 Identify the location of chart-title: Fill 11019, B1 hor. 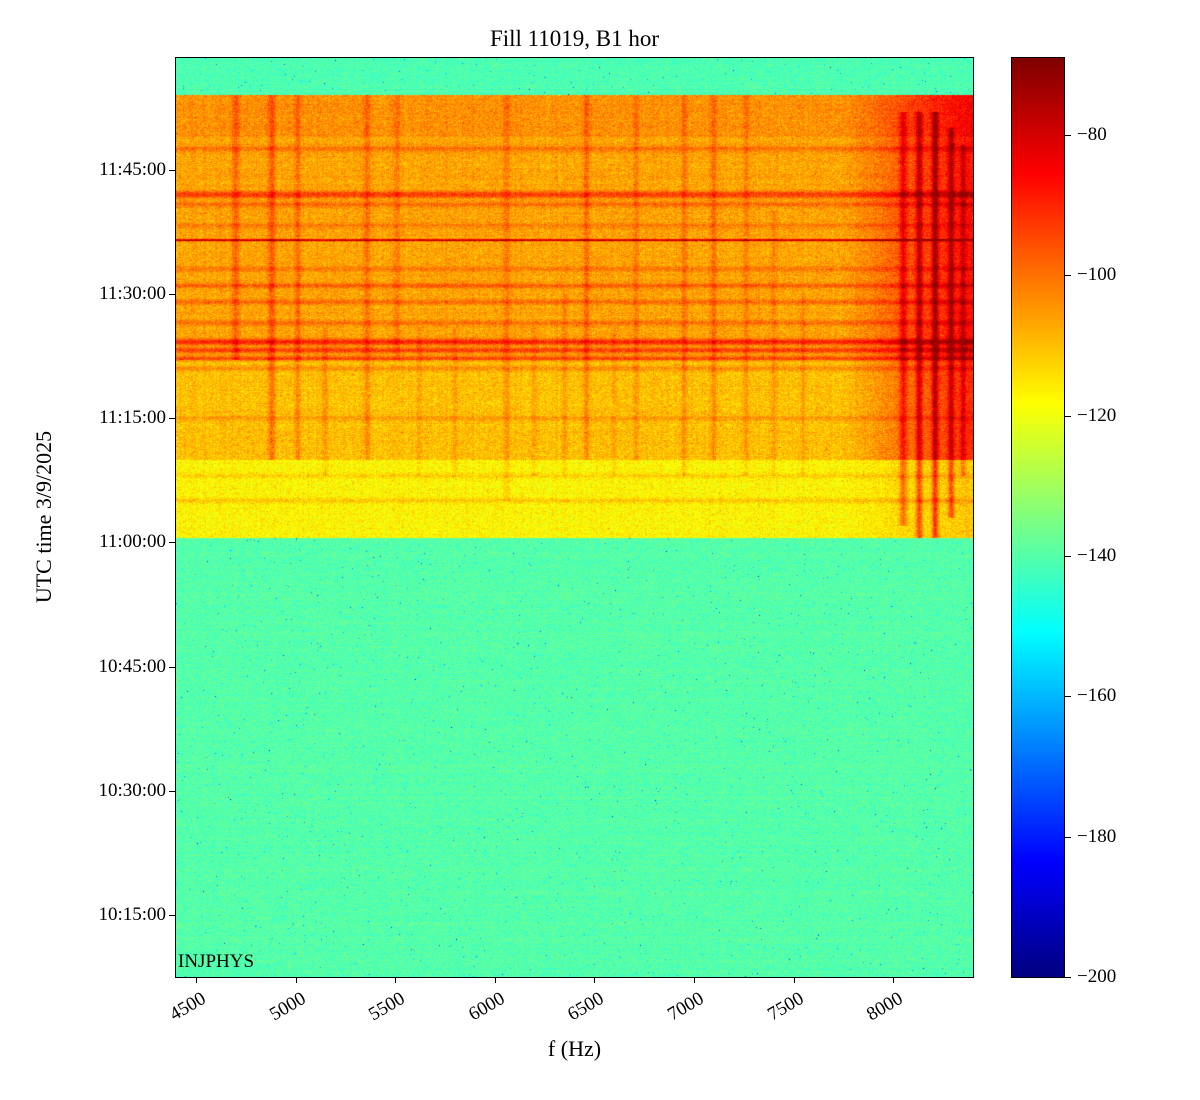
(574, 38).